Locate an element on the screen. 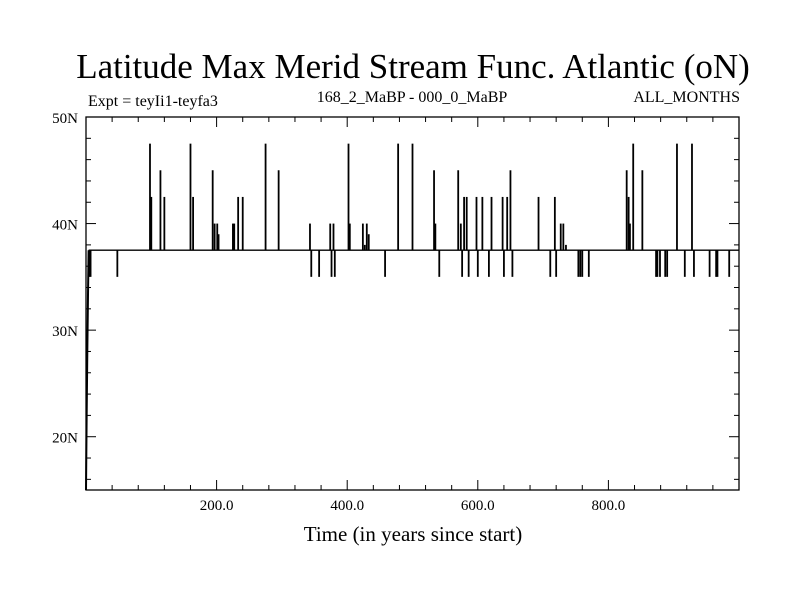 The image size is (800, 600). x-tick-label: 200.0 is located at coordinates (217, 506).